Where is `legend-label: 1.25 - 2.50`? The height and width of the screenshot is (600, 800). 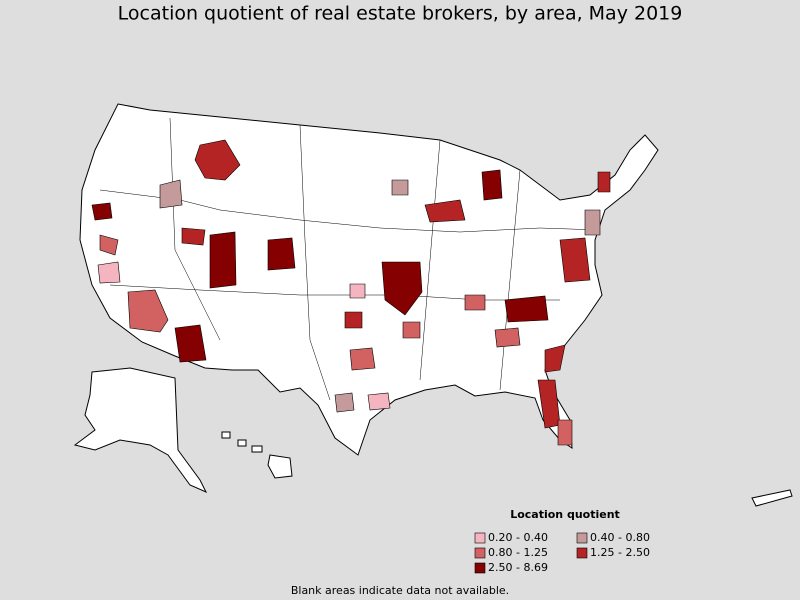
legend-label: 1.25 - 2.50 is located at coordinates (620, 552).